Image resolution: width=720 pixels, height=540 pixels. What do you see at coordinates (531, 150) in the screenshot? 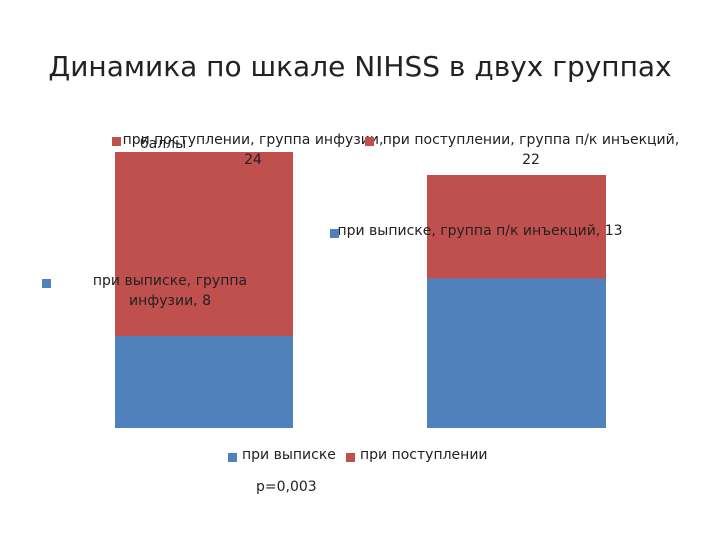
I see `data-label: при поступлении, группа п/к инъекций, 22` at bounding box center [531, 150].